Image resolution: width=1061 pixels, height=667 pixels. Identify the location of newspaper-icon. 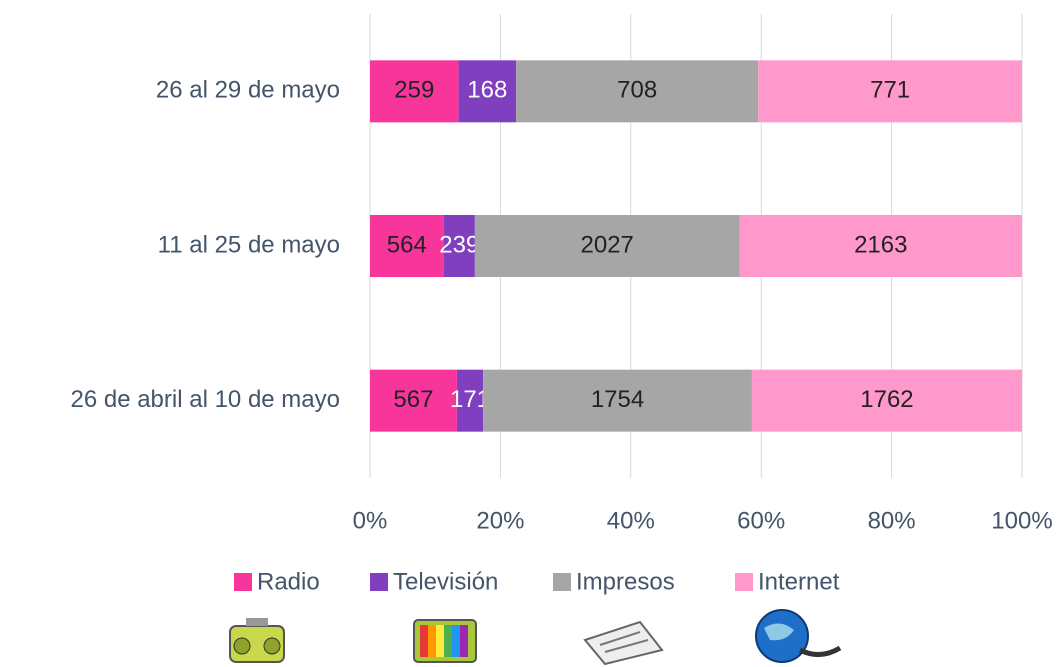
(623, 643).